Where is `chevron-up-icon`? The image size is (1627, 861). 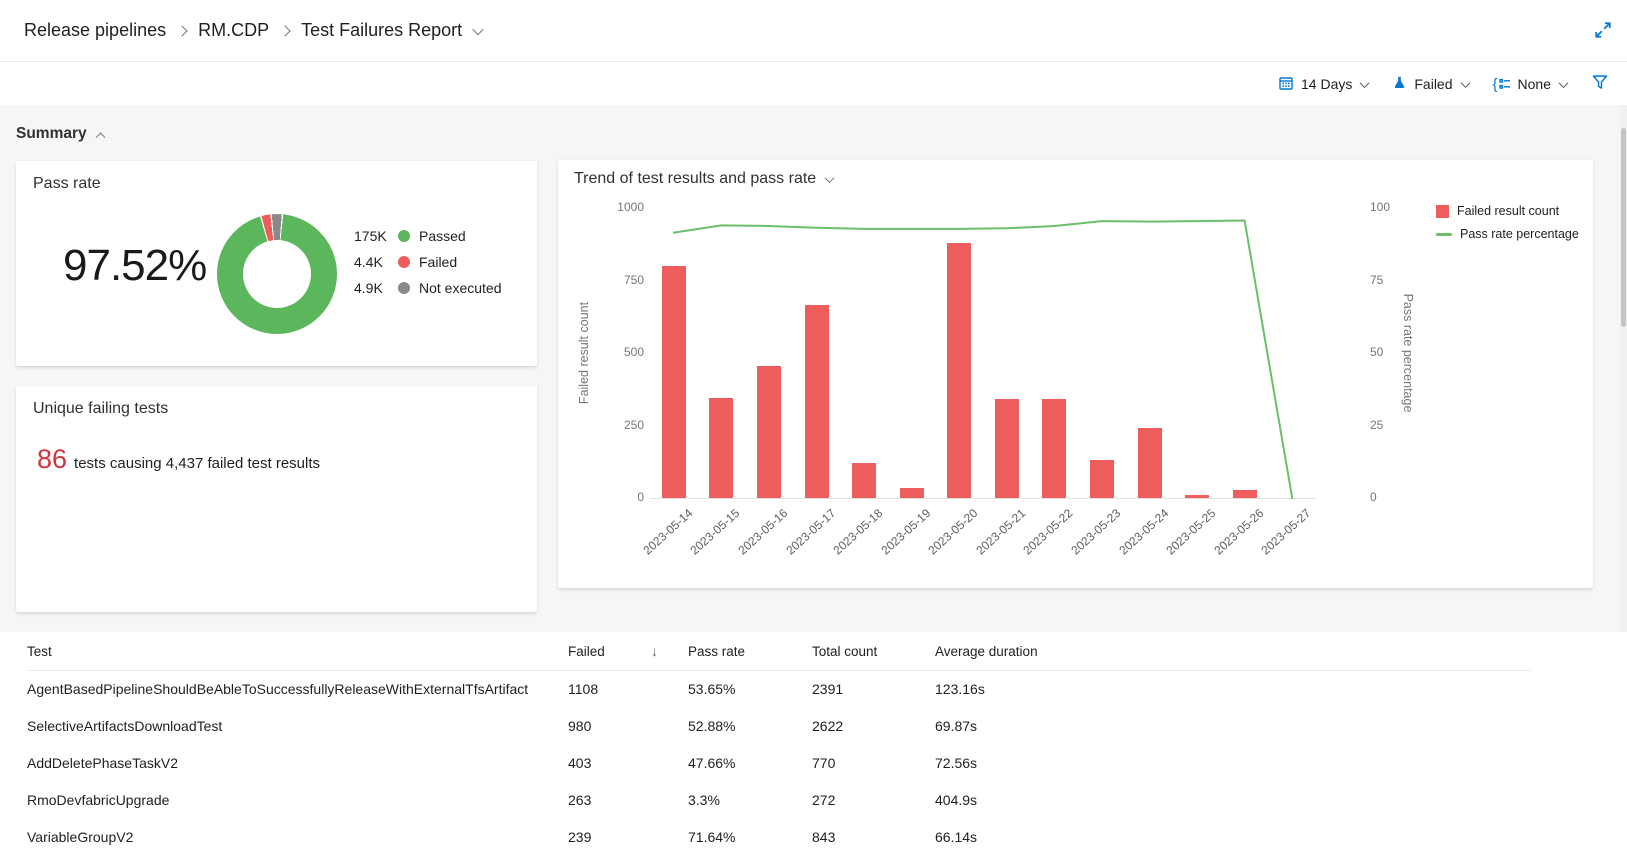
chevron-up-icon is located at coordinates (100, 136).